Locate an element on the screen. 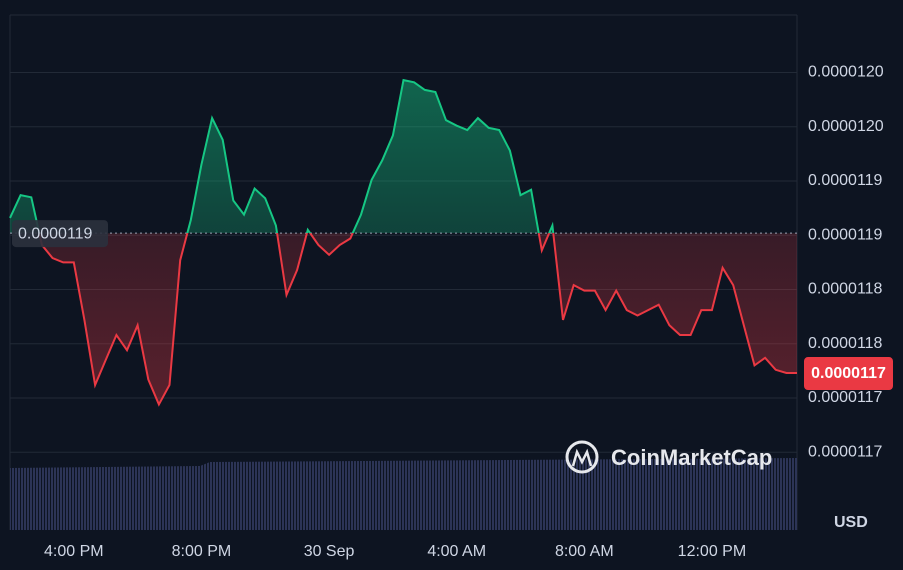  x-tick-label: 8:00 PM is located at coordinates (202, 551).